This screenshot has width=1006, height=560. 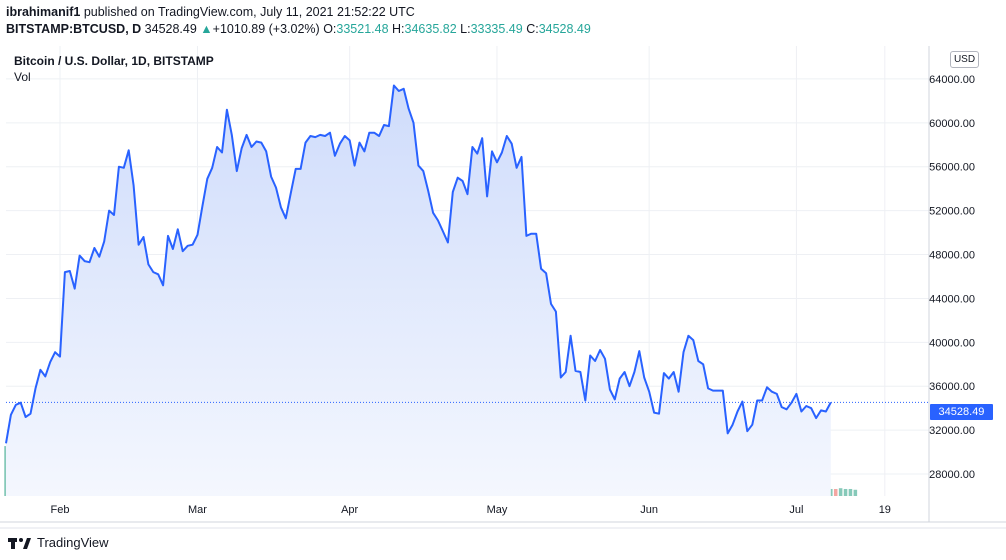 I want to click on open-label: O:, so click(x=330, y=29).